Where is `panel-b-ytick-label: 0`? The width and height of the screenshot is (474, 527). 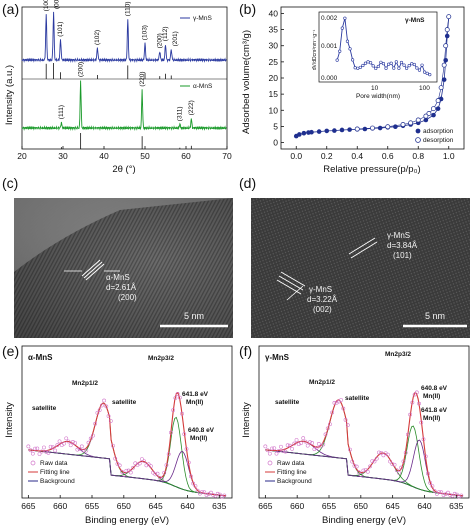 panel-b-ytick-label: 0 is located at coordinates (275, 143).